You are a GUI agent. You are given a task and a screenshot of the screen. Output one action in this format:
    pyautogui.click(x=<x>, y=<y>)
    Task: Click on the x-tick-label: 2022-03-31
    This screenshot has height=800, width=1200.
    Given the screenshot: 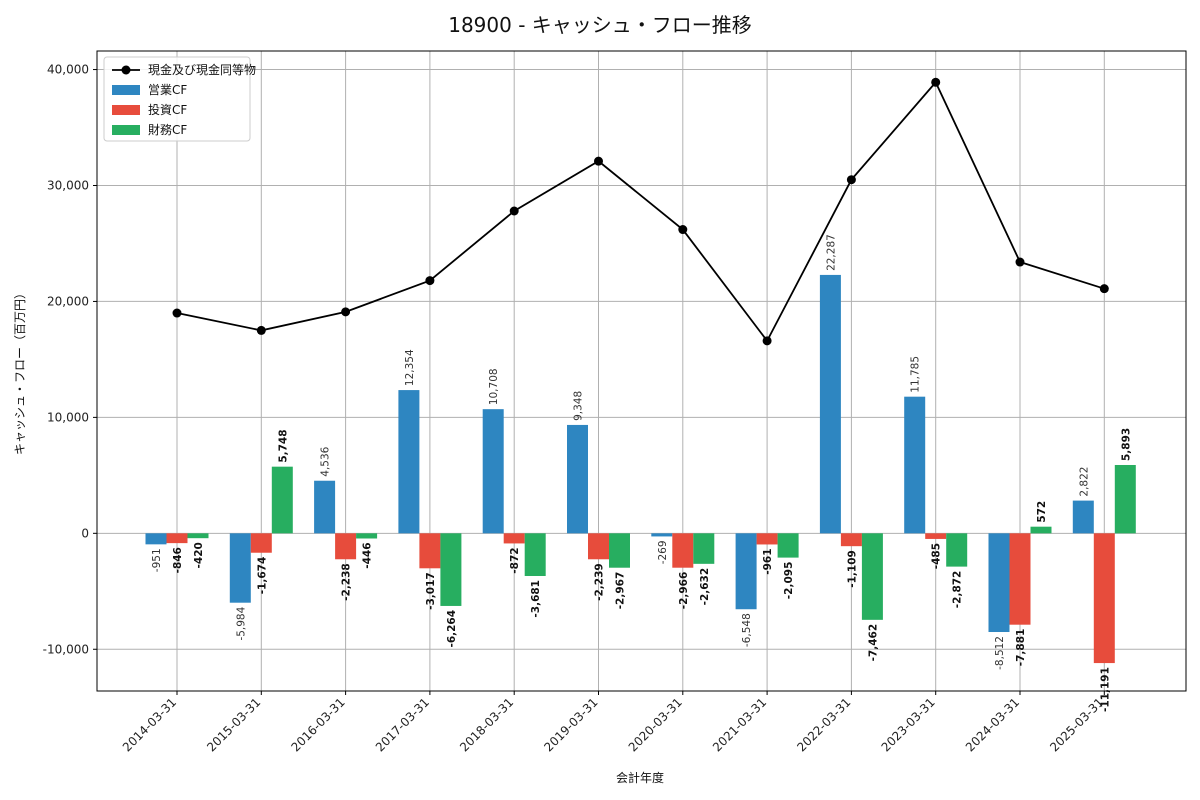 What is the action you would take?
    pyautogui.click(x=823, y=724)
    